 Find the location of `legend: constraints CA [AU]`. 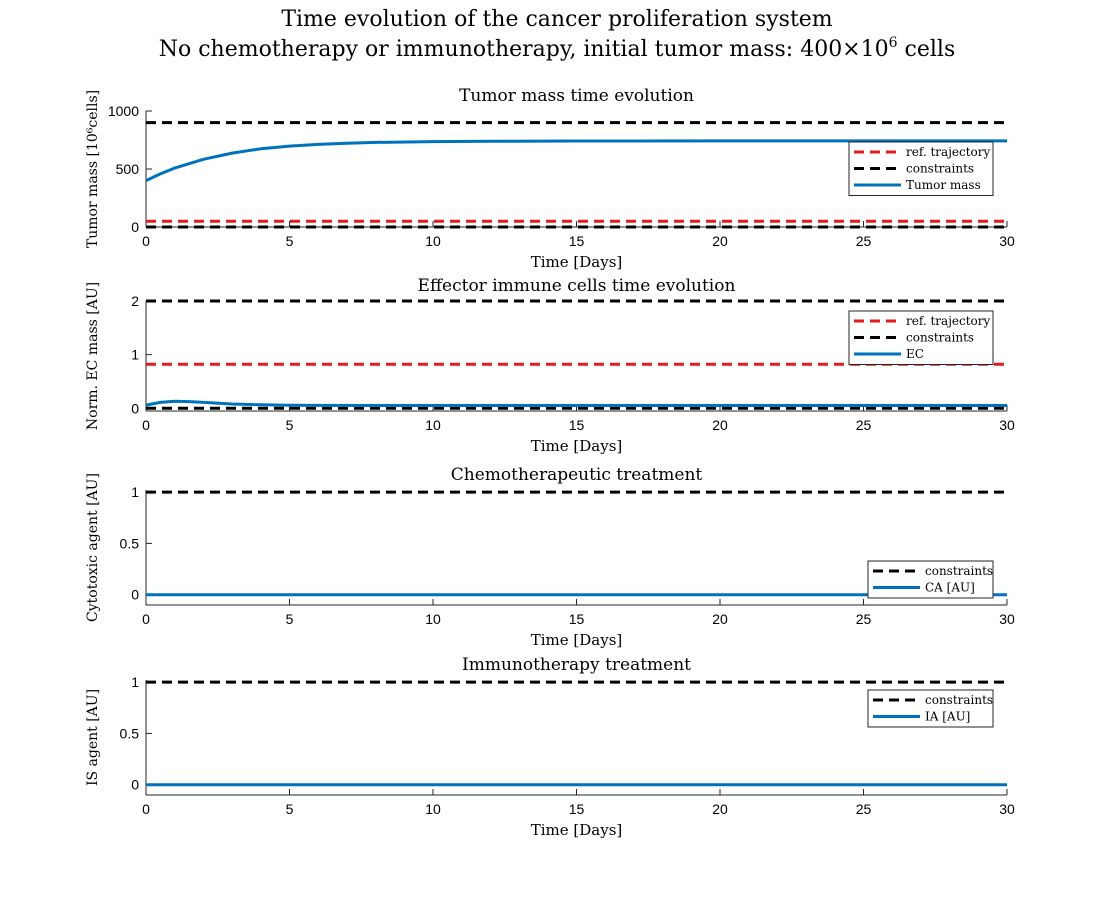

legend: constraints CA [AU] is located at coordinates (930, 579).